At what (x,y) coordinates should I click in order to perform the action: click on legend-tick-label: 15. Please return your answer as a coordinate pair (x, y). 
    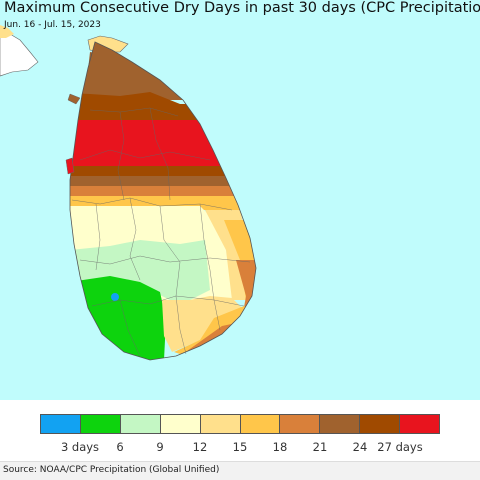
    Looking at the image, I should click on (240, 447).